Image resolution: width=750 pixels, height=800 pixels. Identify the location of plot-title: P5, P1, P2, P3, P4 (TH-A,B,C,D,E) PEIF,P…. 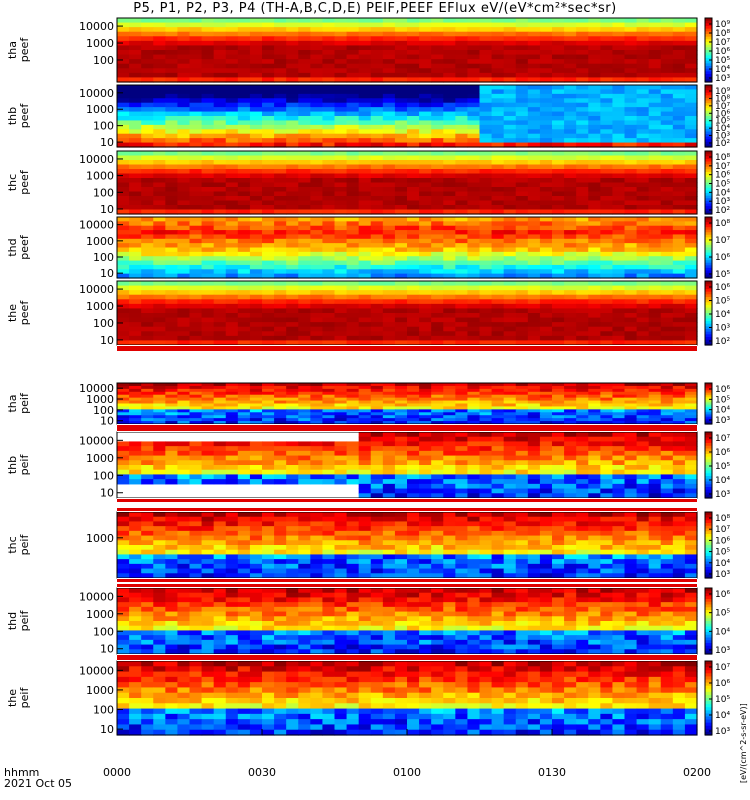
(375, 8).